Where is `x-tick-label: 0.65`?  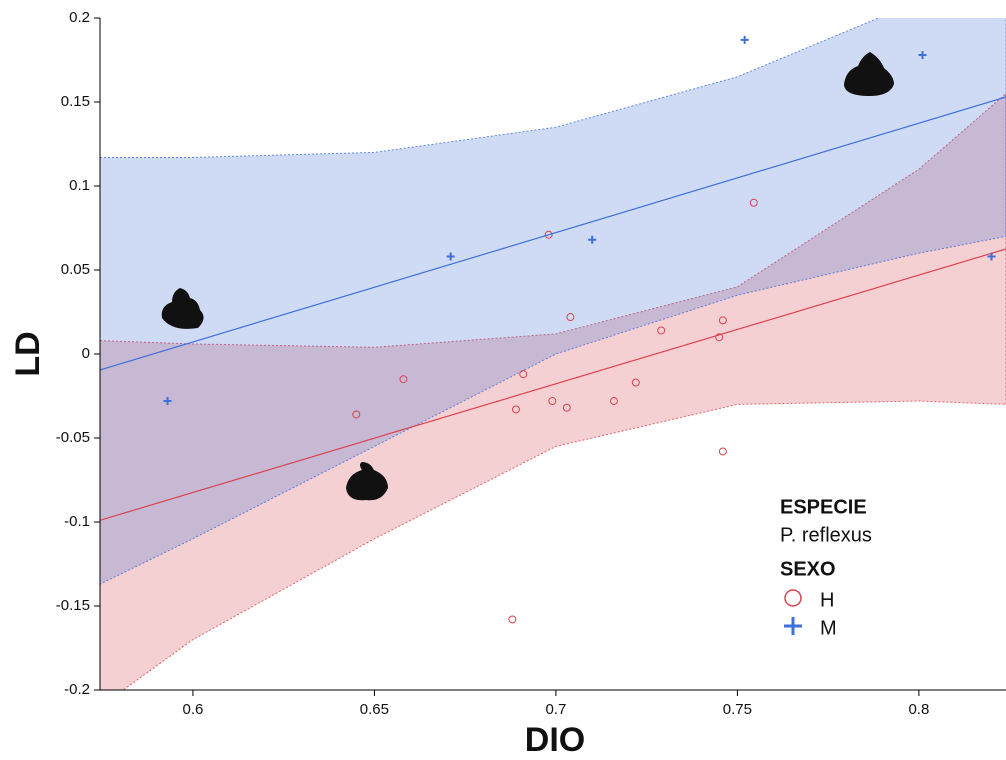
x-tick-label: 0.65 is located at coordinates (374, 709).